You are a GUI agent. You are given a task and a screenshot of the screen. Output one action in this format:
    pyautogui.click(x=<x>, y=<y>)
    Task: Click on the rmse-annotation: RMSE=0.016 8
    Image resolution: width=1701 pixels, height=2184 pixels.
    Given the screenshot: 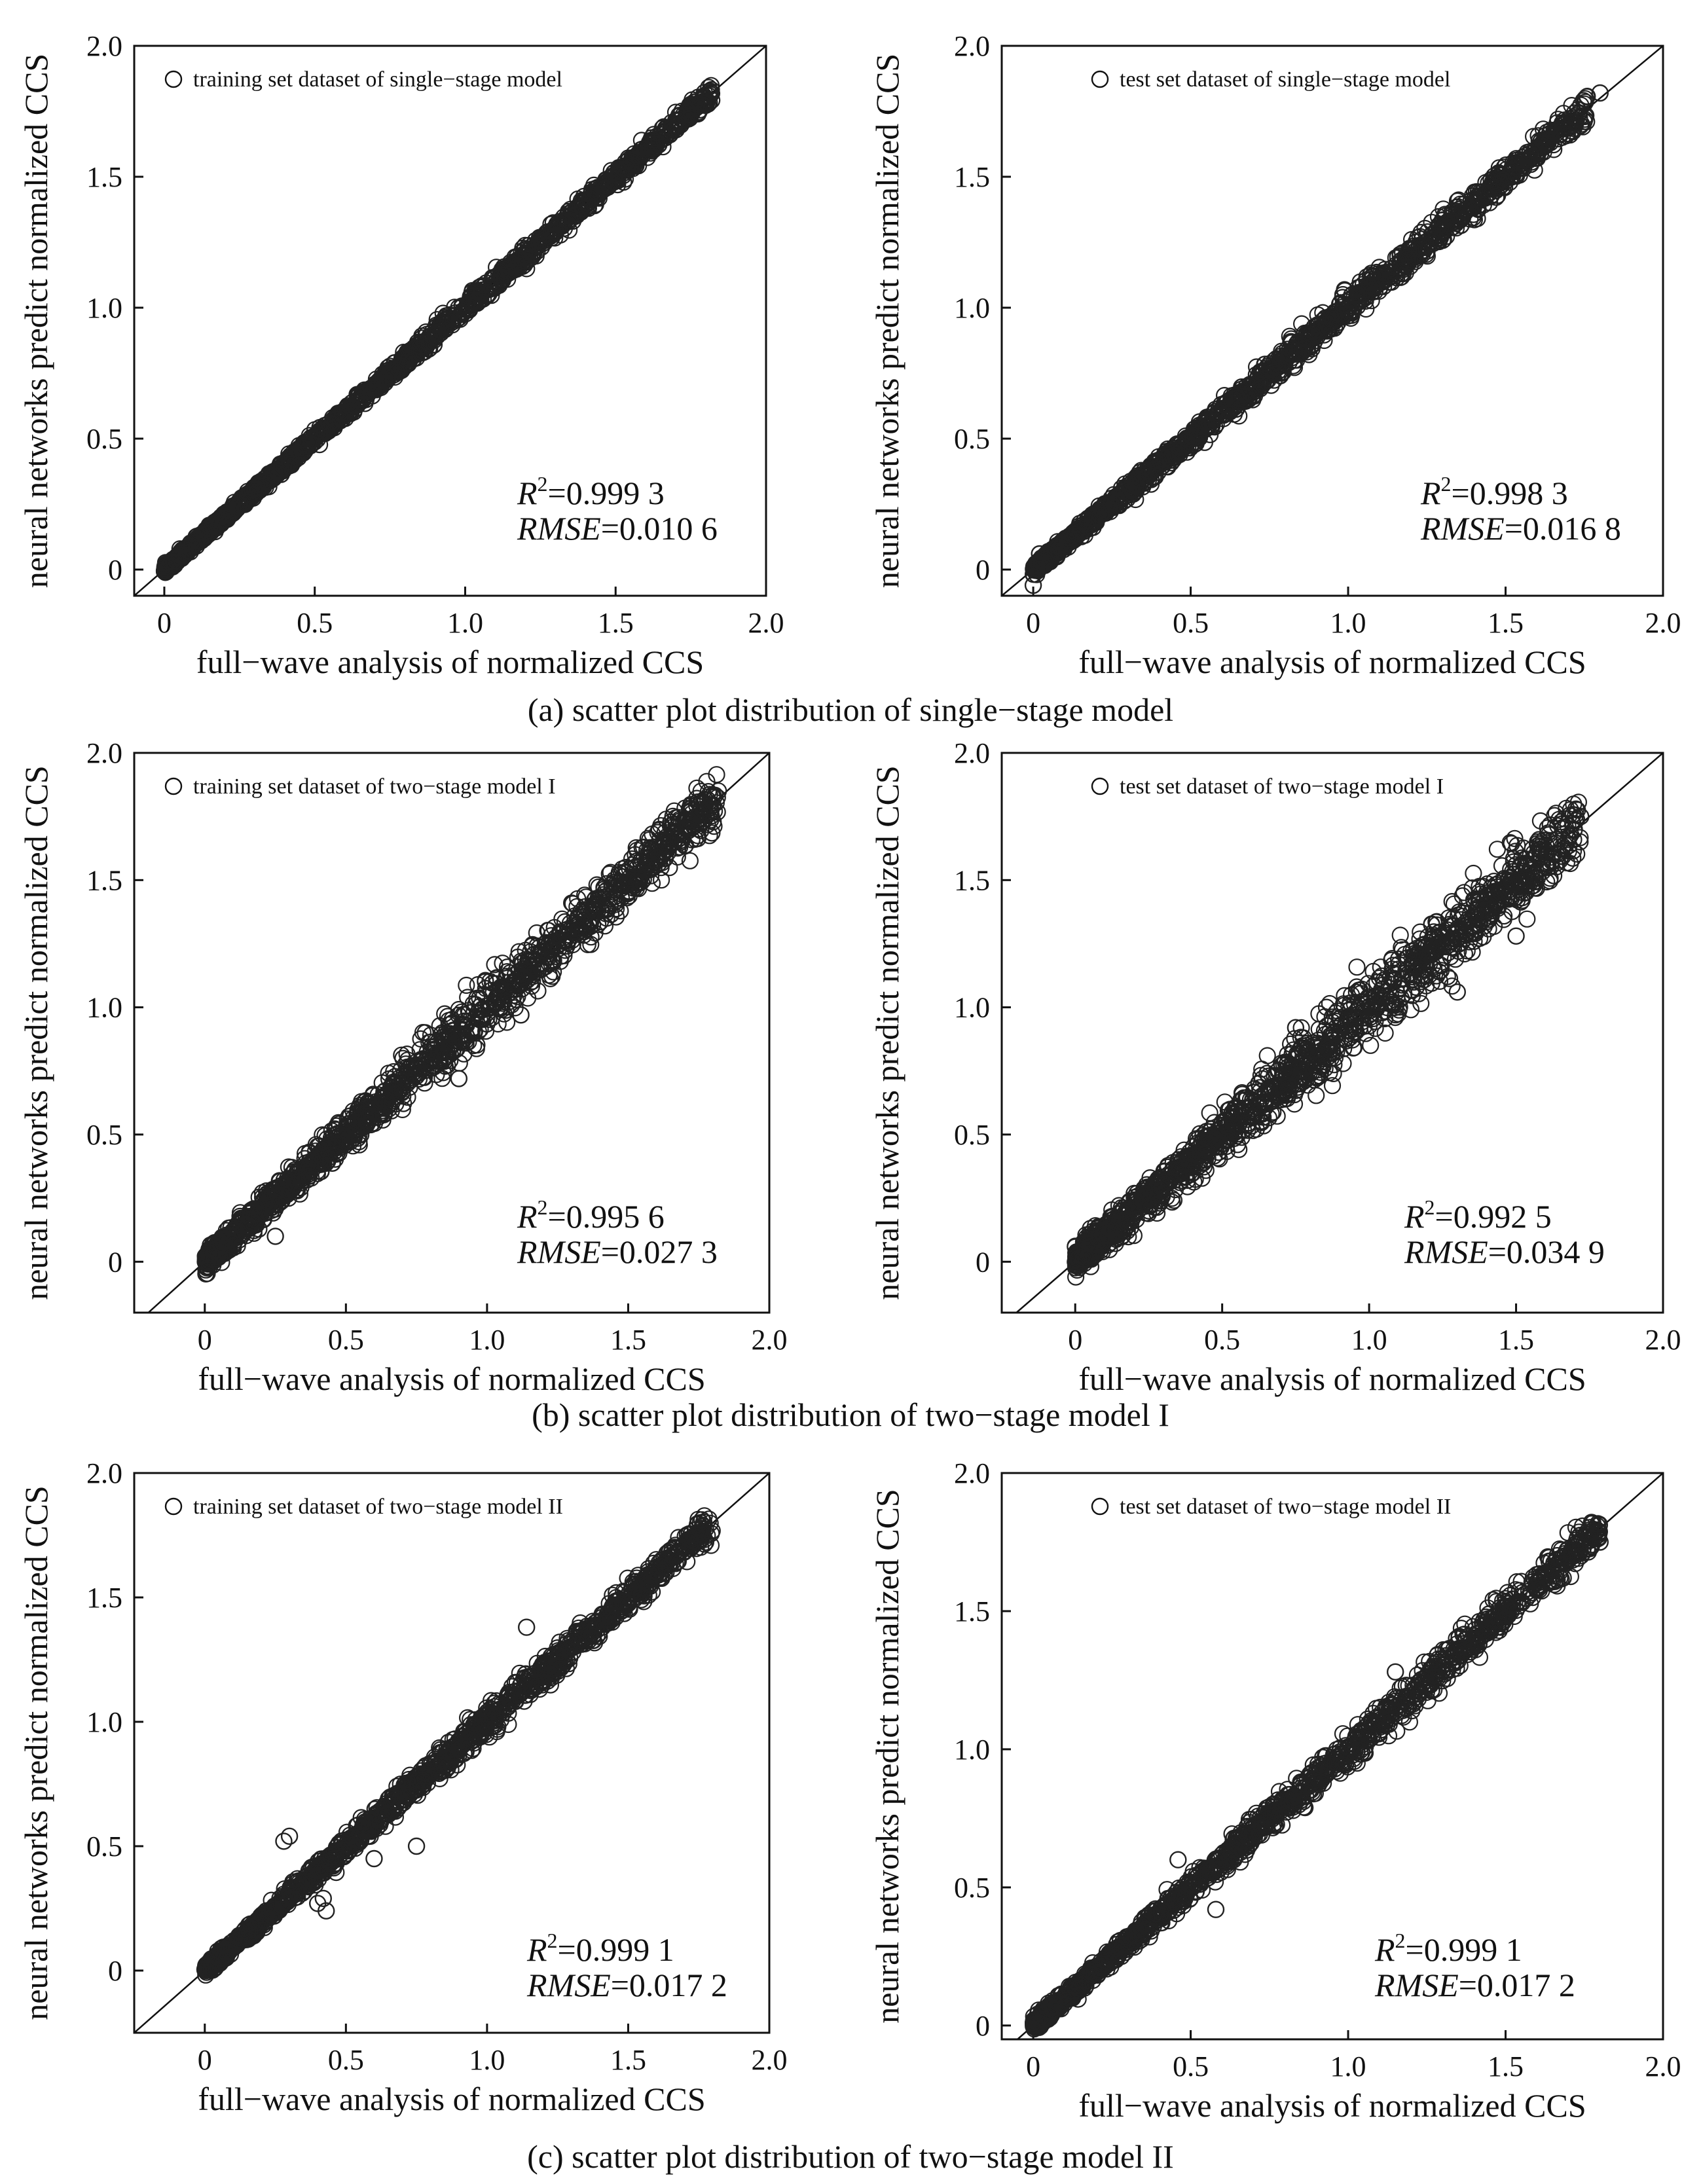 What is the action you would take?
    pyautogui.click(x=1521, y=528)
    